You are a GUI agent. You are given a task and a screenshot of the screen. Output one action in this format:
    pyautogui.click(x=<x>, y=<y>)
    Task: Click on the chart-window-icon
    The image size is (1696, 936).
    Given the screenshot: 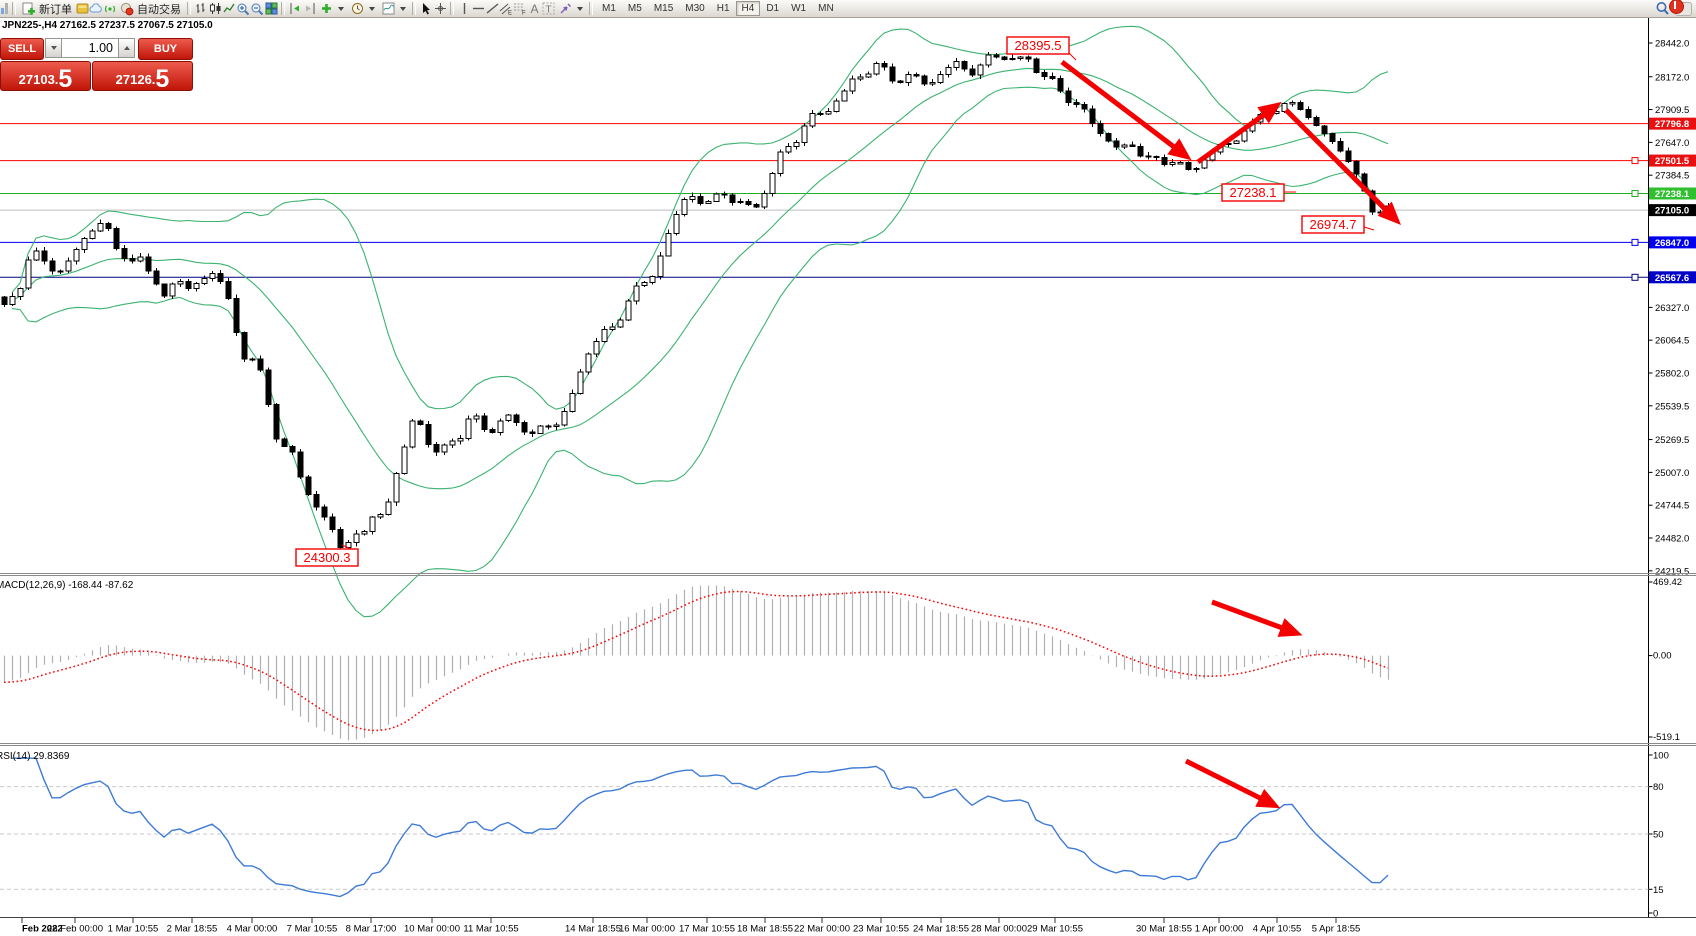 What is the action you would take?
    pyautogui.click(x=4, y=9)
    